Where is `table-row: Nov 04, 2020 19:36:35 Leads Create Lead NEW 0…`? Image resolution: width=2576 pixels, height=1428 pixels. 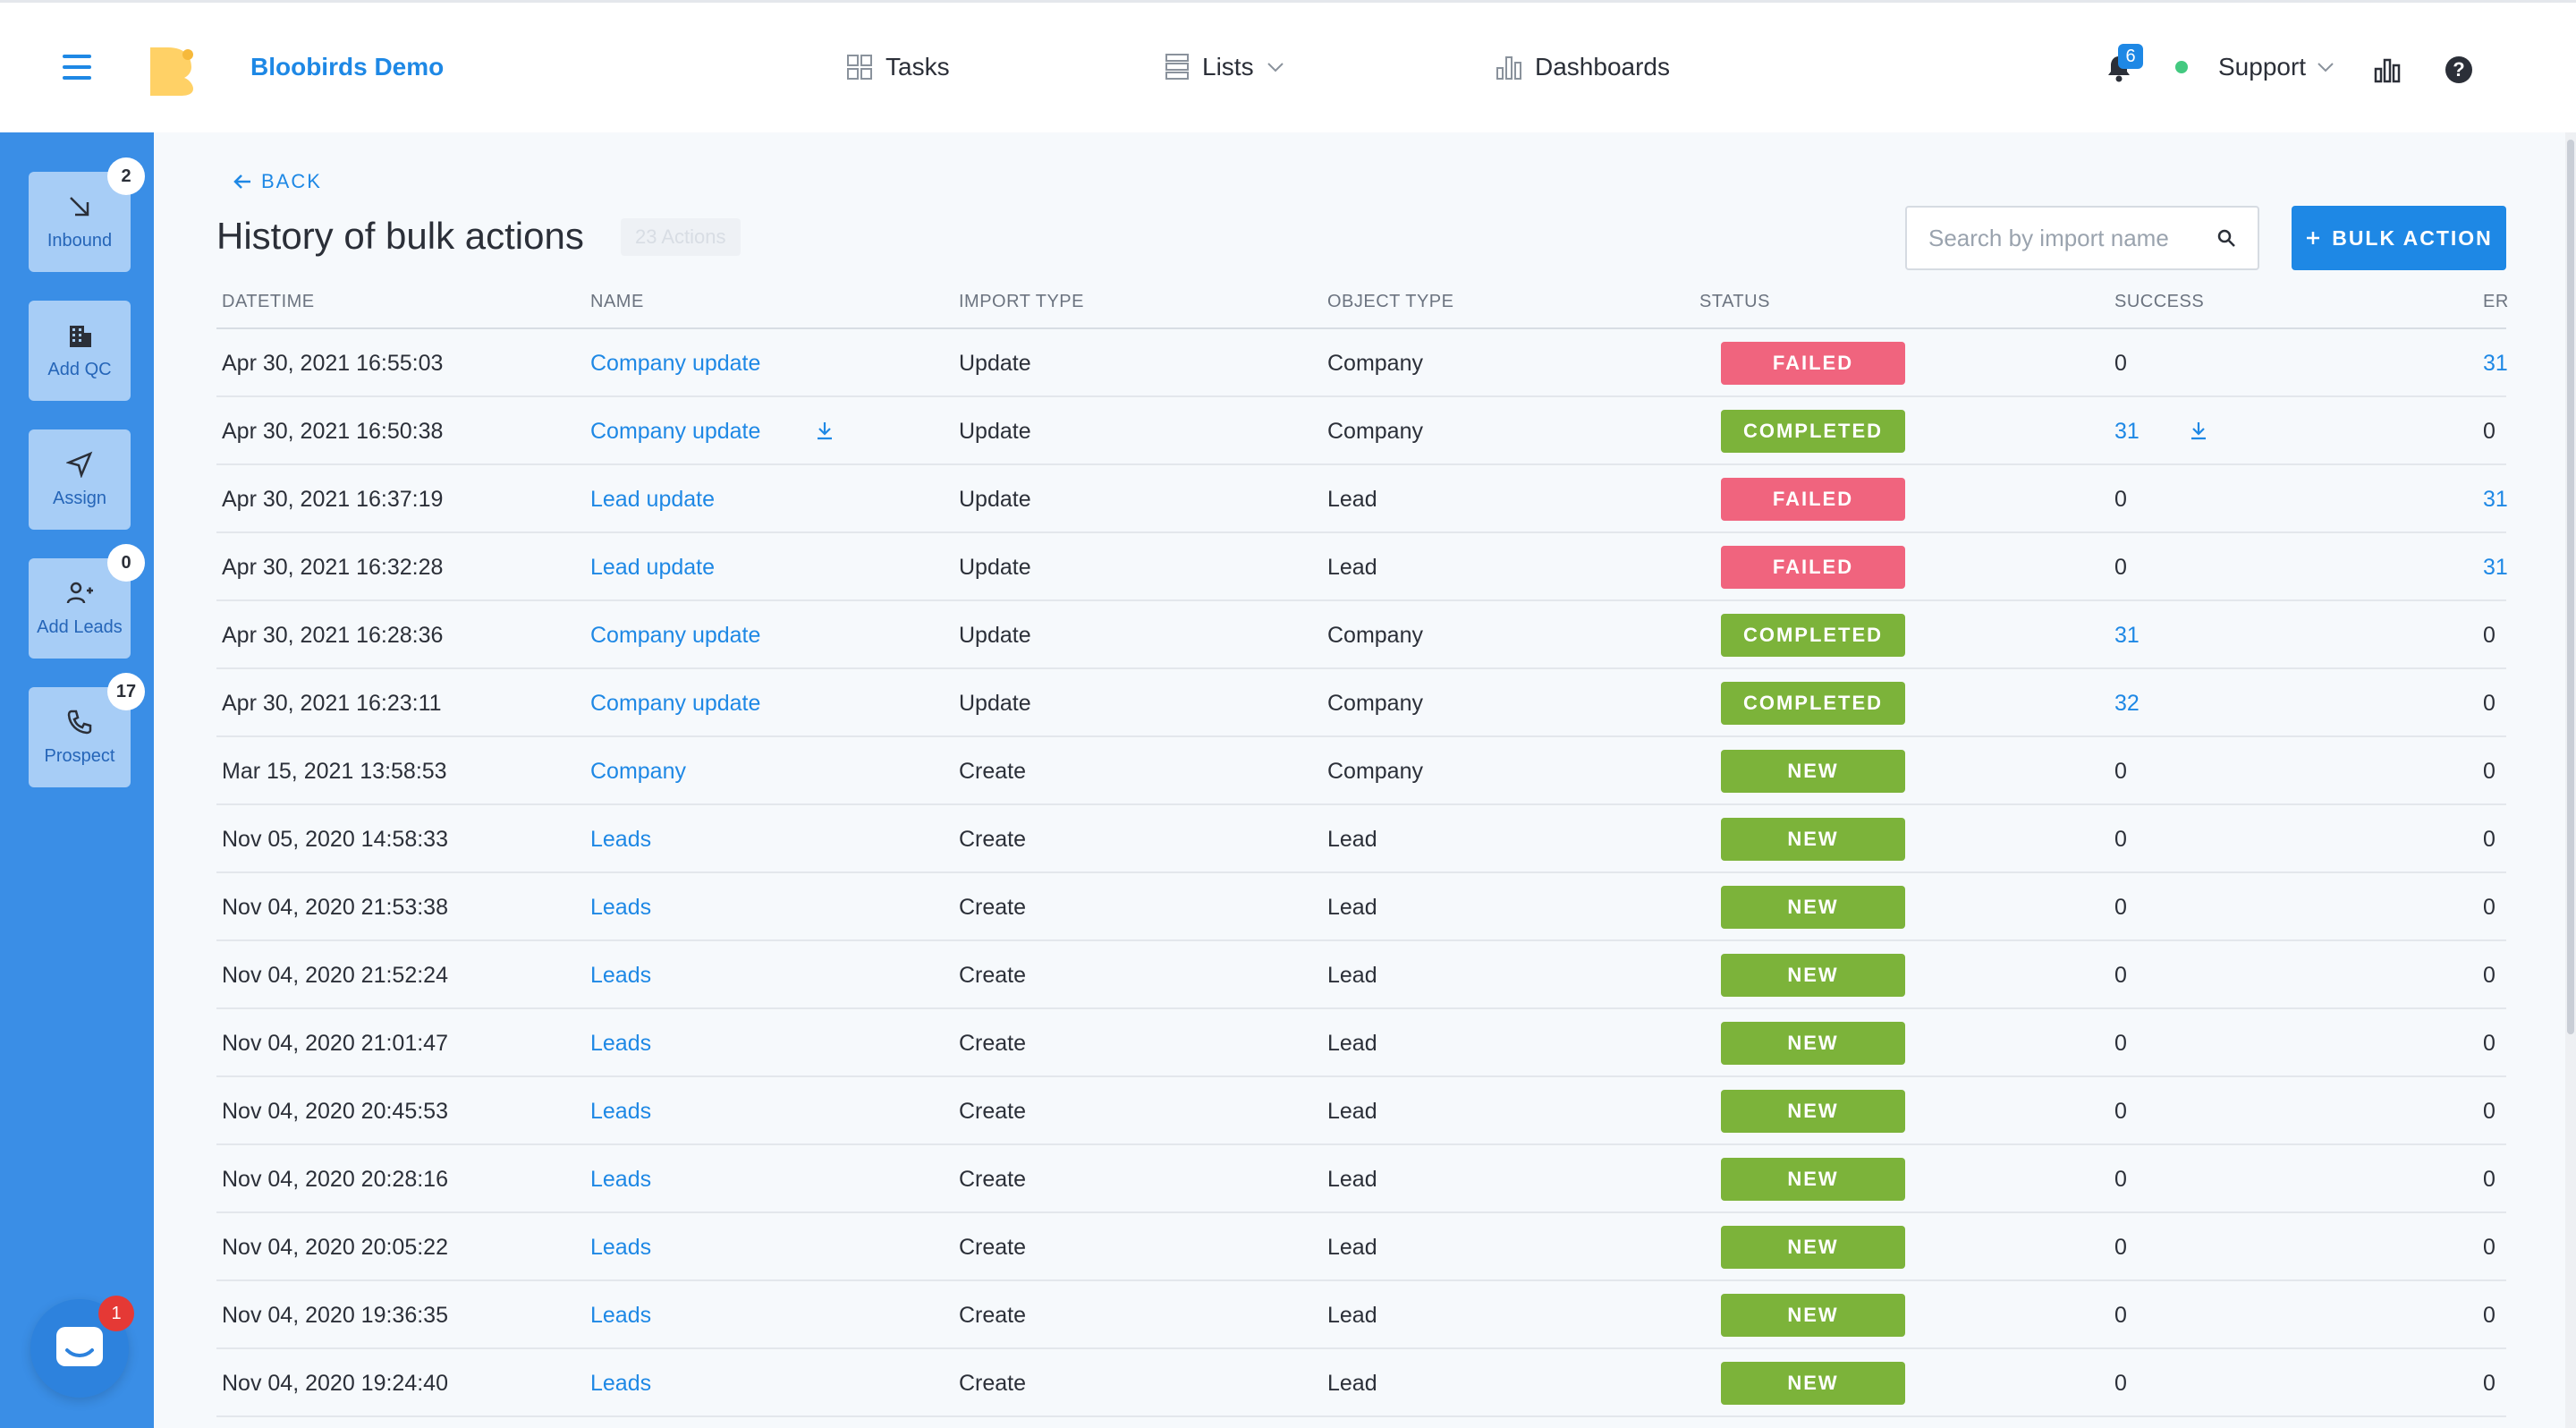
table-row: Nov 04, 2020 19:36:35 Leads Create Lead NEW 0… is located at coordinates (1361, 1315).